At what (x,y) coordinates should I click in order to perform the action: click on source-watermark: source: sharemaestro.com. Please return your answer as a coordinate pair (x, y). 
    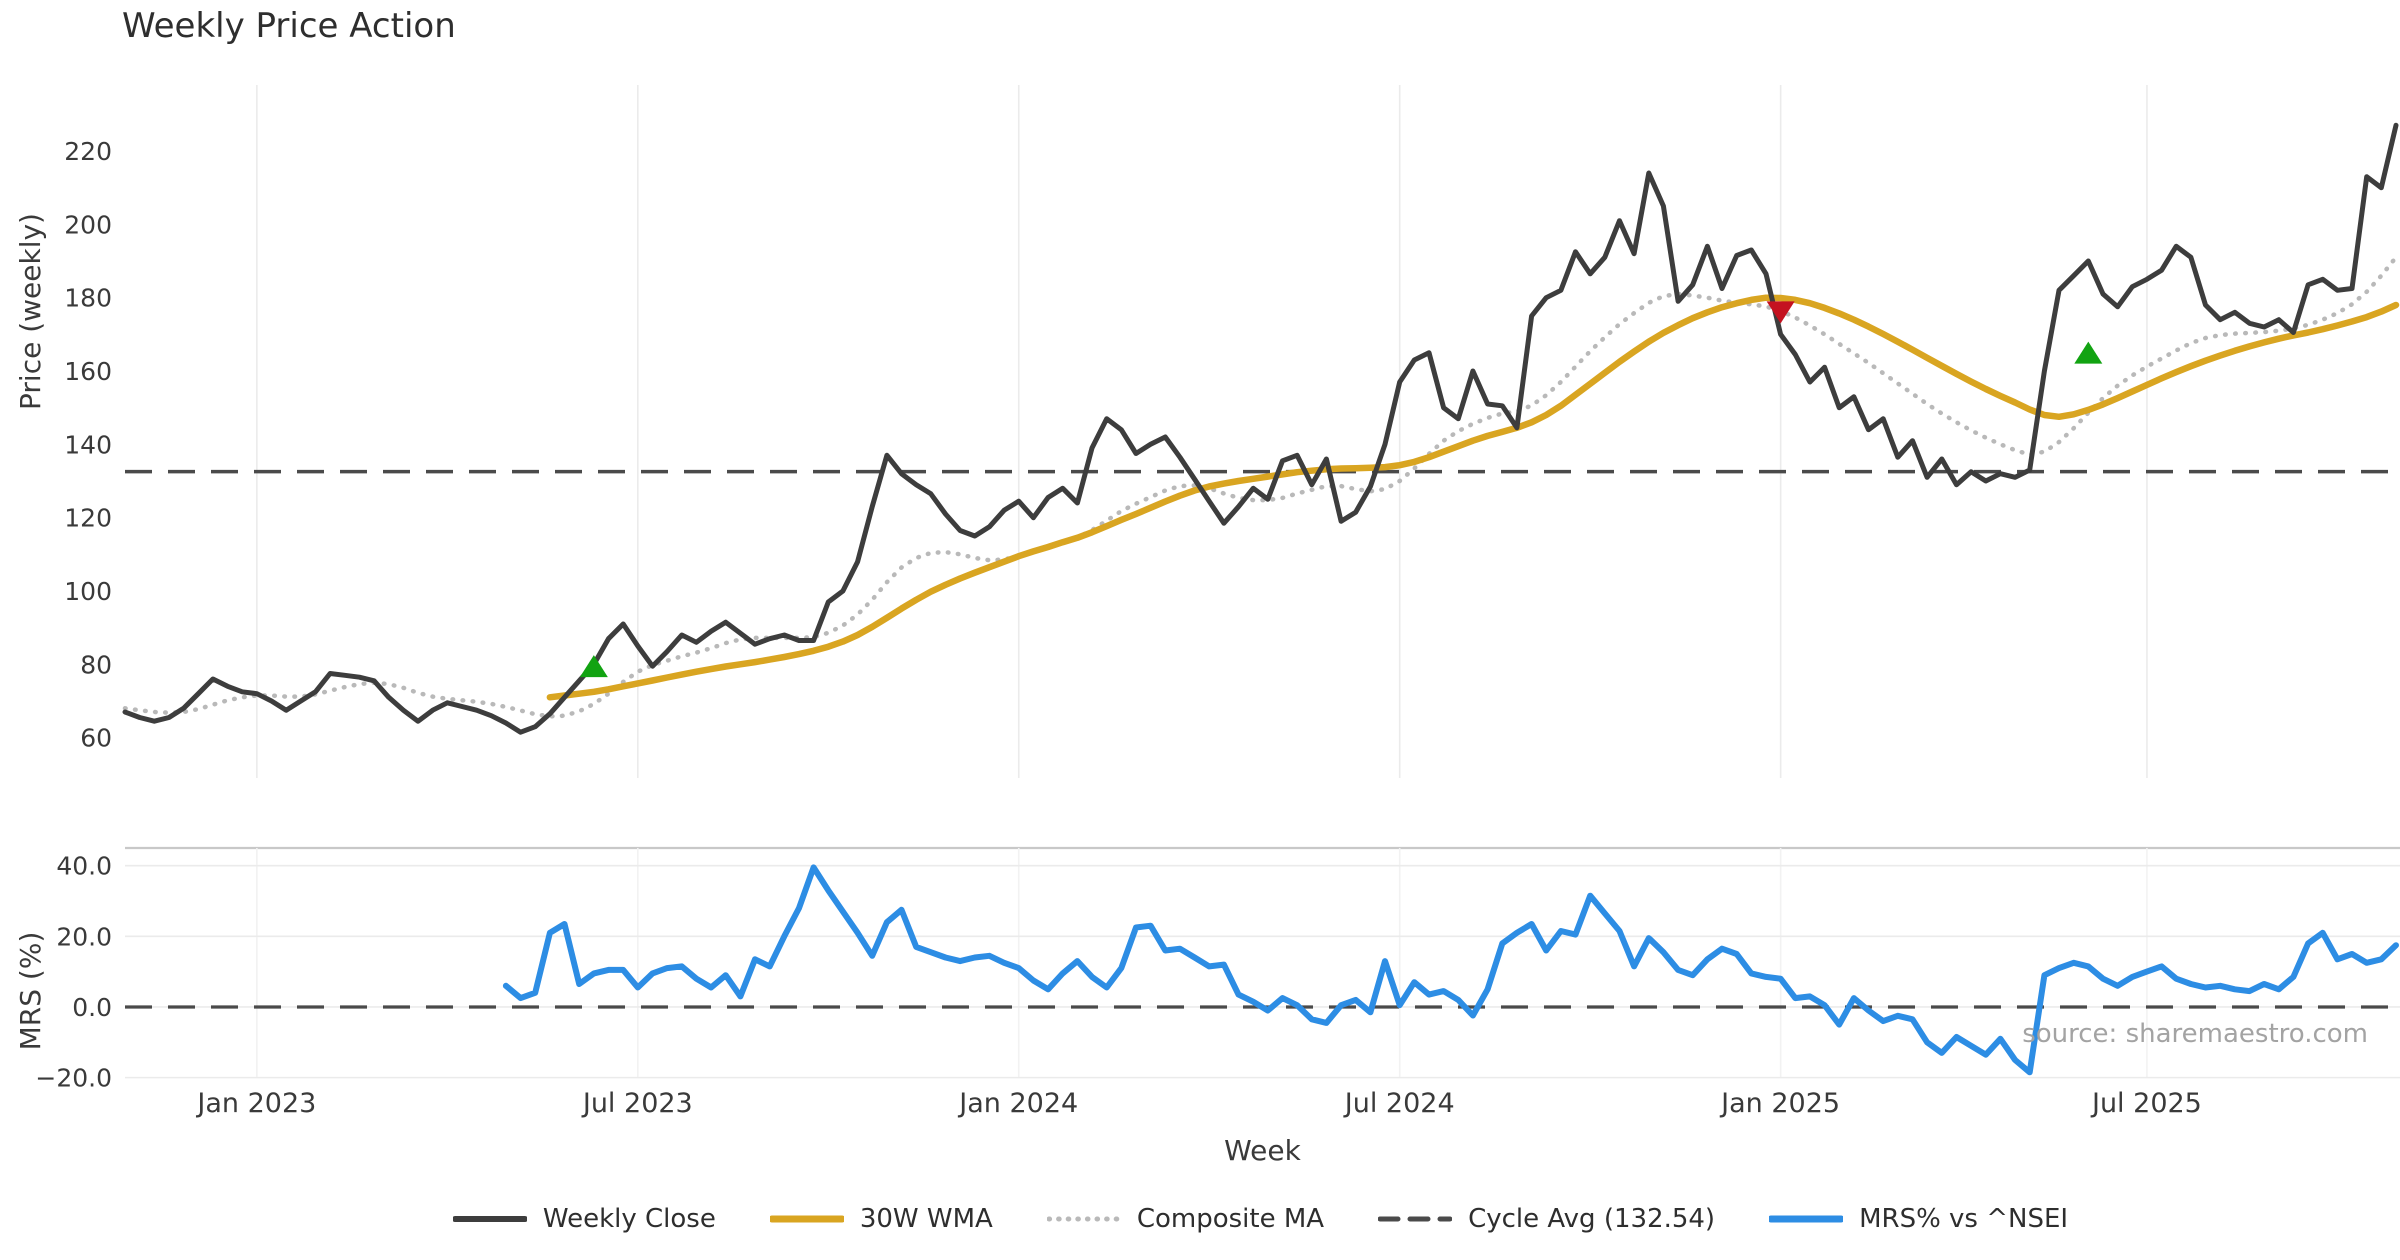
    Looking at the image, I should click on (2195, 1034).